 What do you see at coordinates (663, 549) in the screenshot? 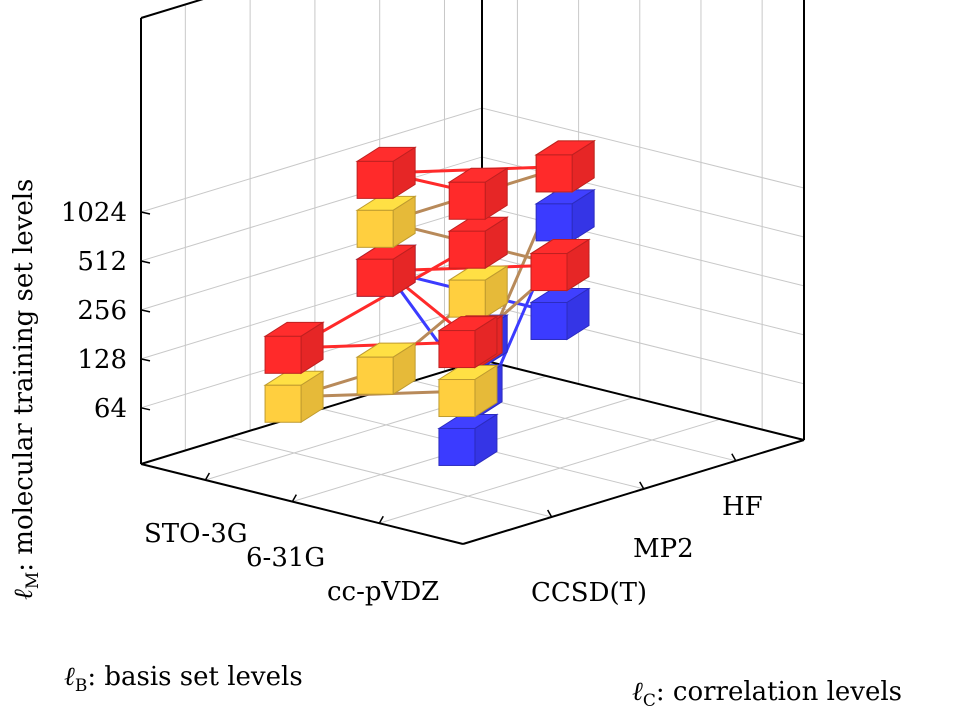
I see `y-tick-label: MP2` at bounding box center [663, 549].